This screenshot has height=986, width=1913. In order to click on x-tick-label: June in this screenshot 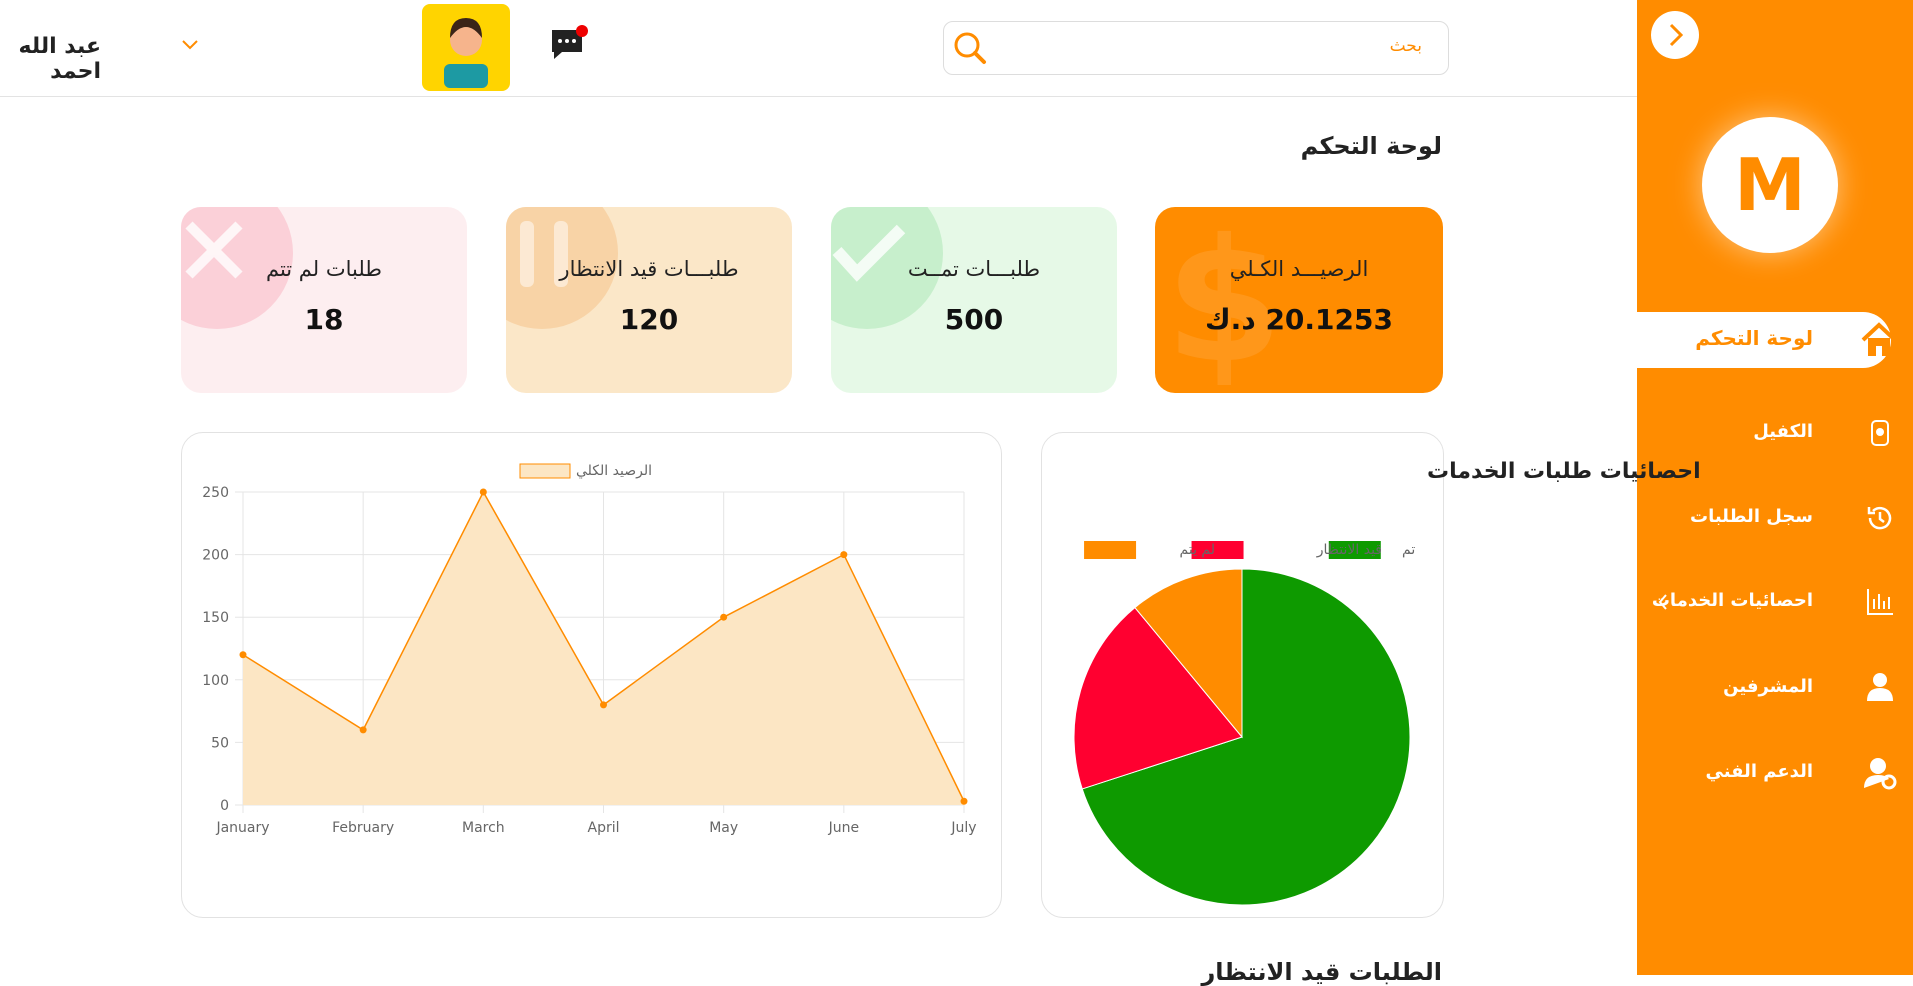, I will do `click(844, 828)`.